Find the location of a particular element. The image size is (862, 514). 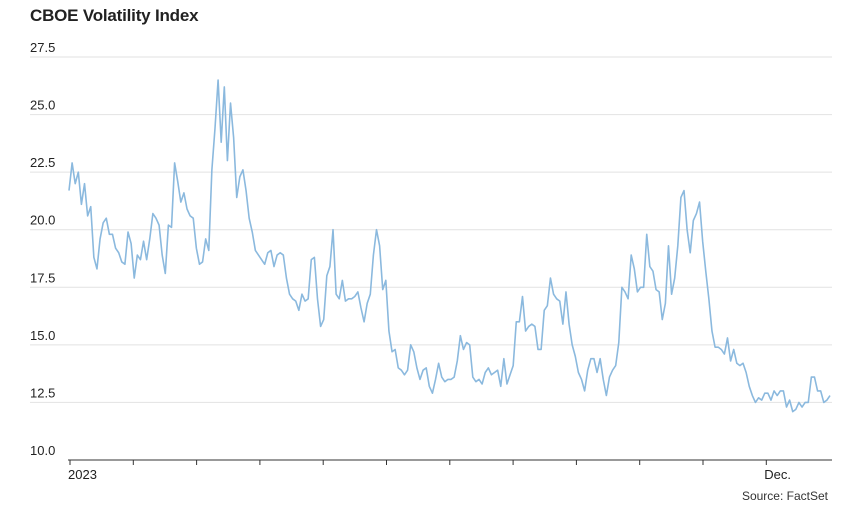

source-note: Source: FactSet is located at coordinates (784, 496).